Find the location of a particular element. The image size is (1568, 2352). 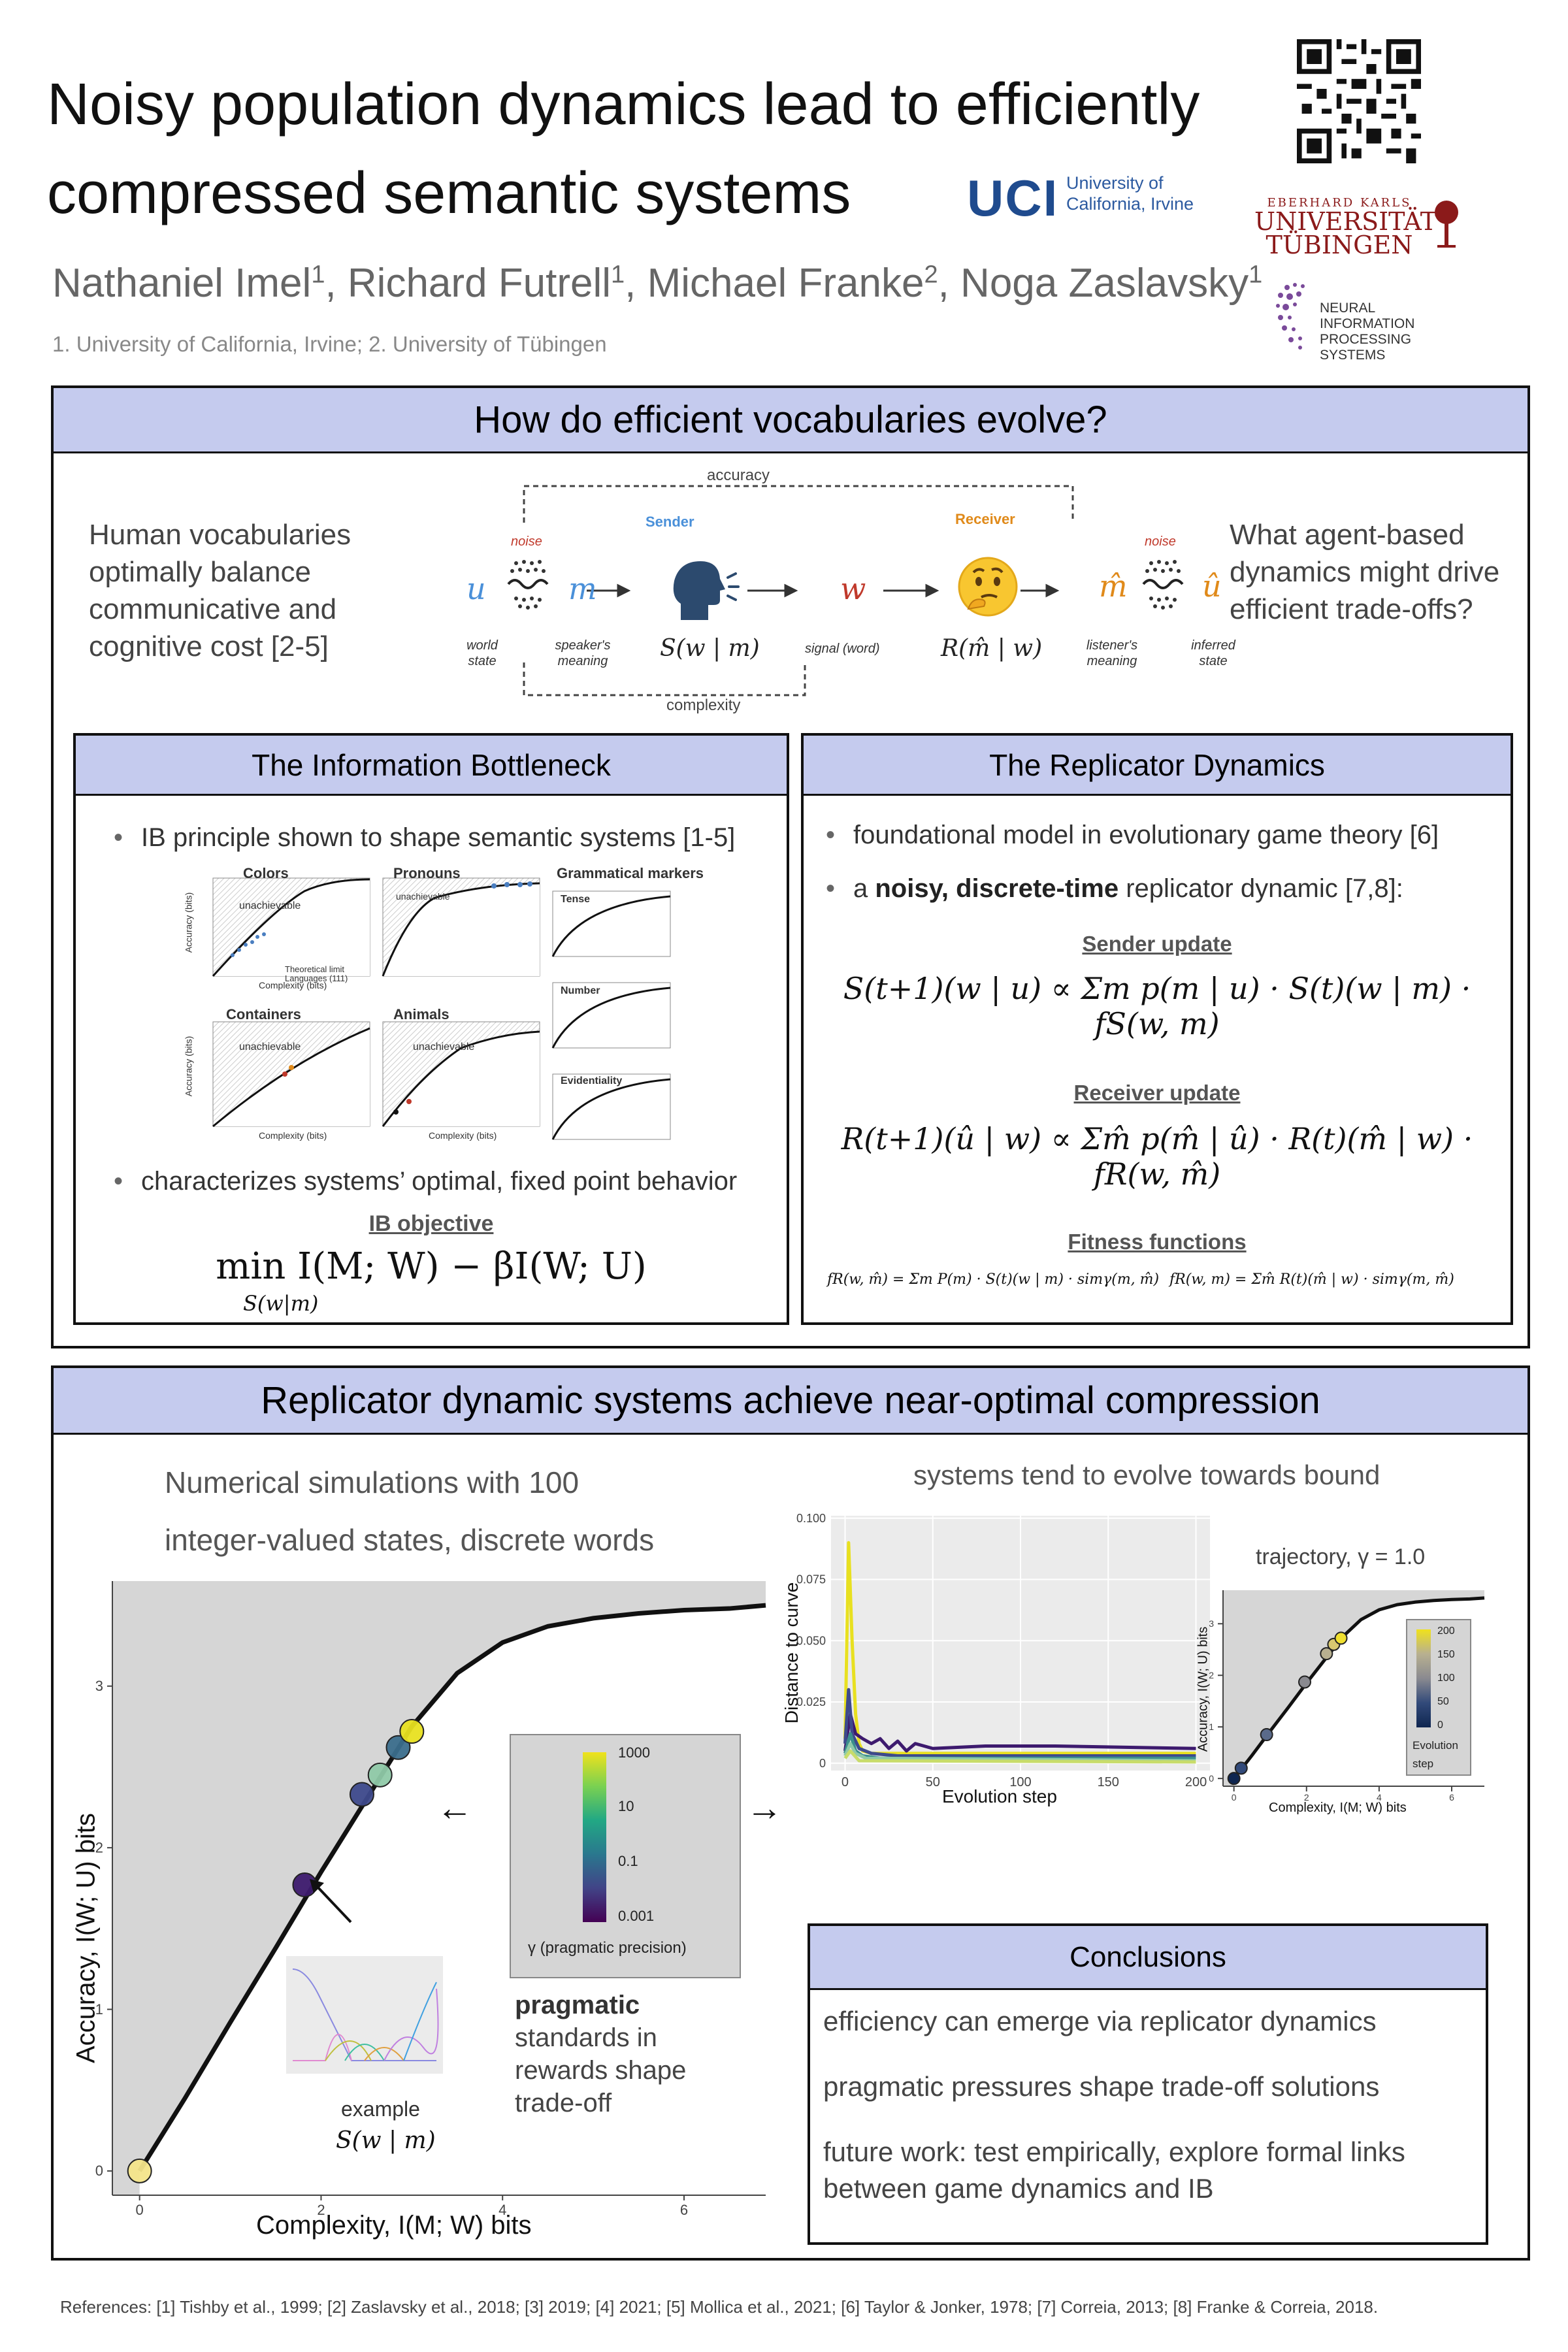

uhat-symbol: û is located at coordinates (1212, 586).